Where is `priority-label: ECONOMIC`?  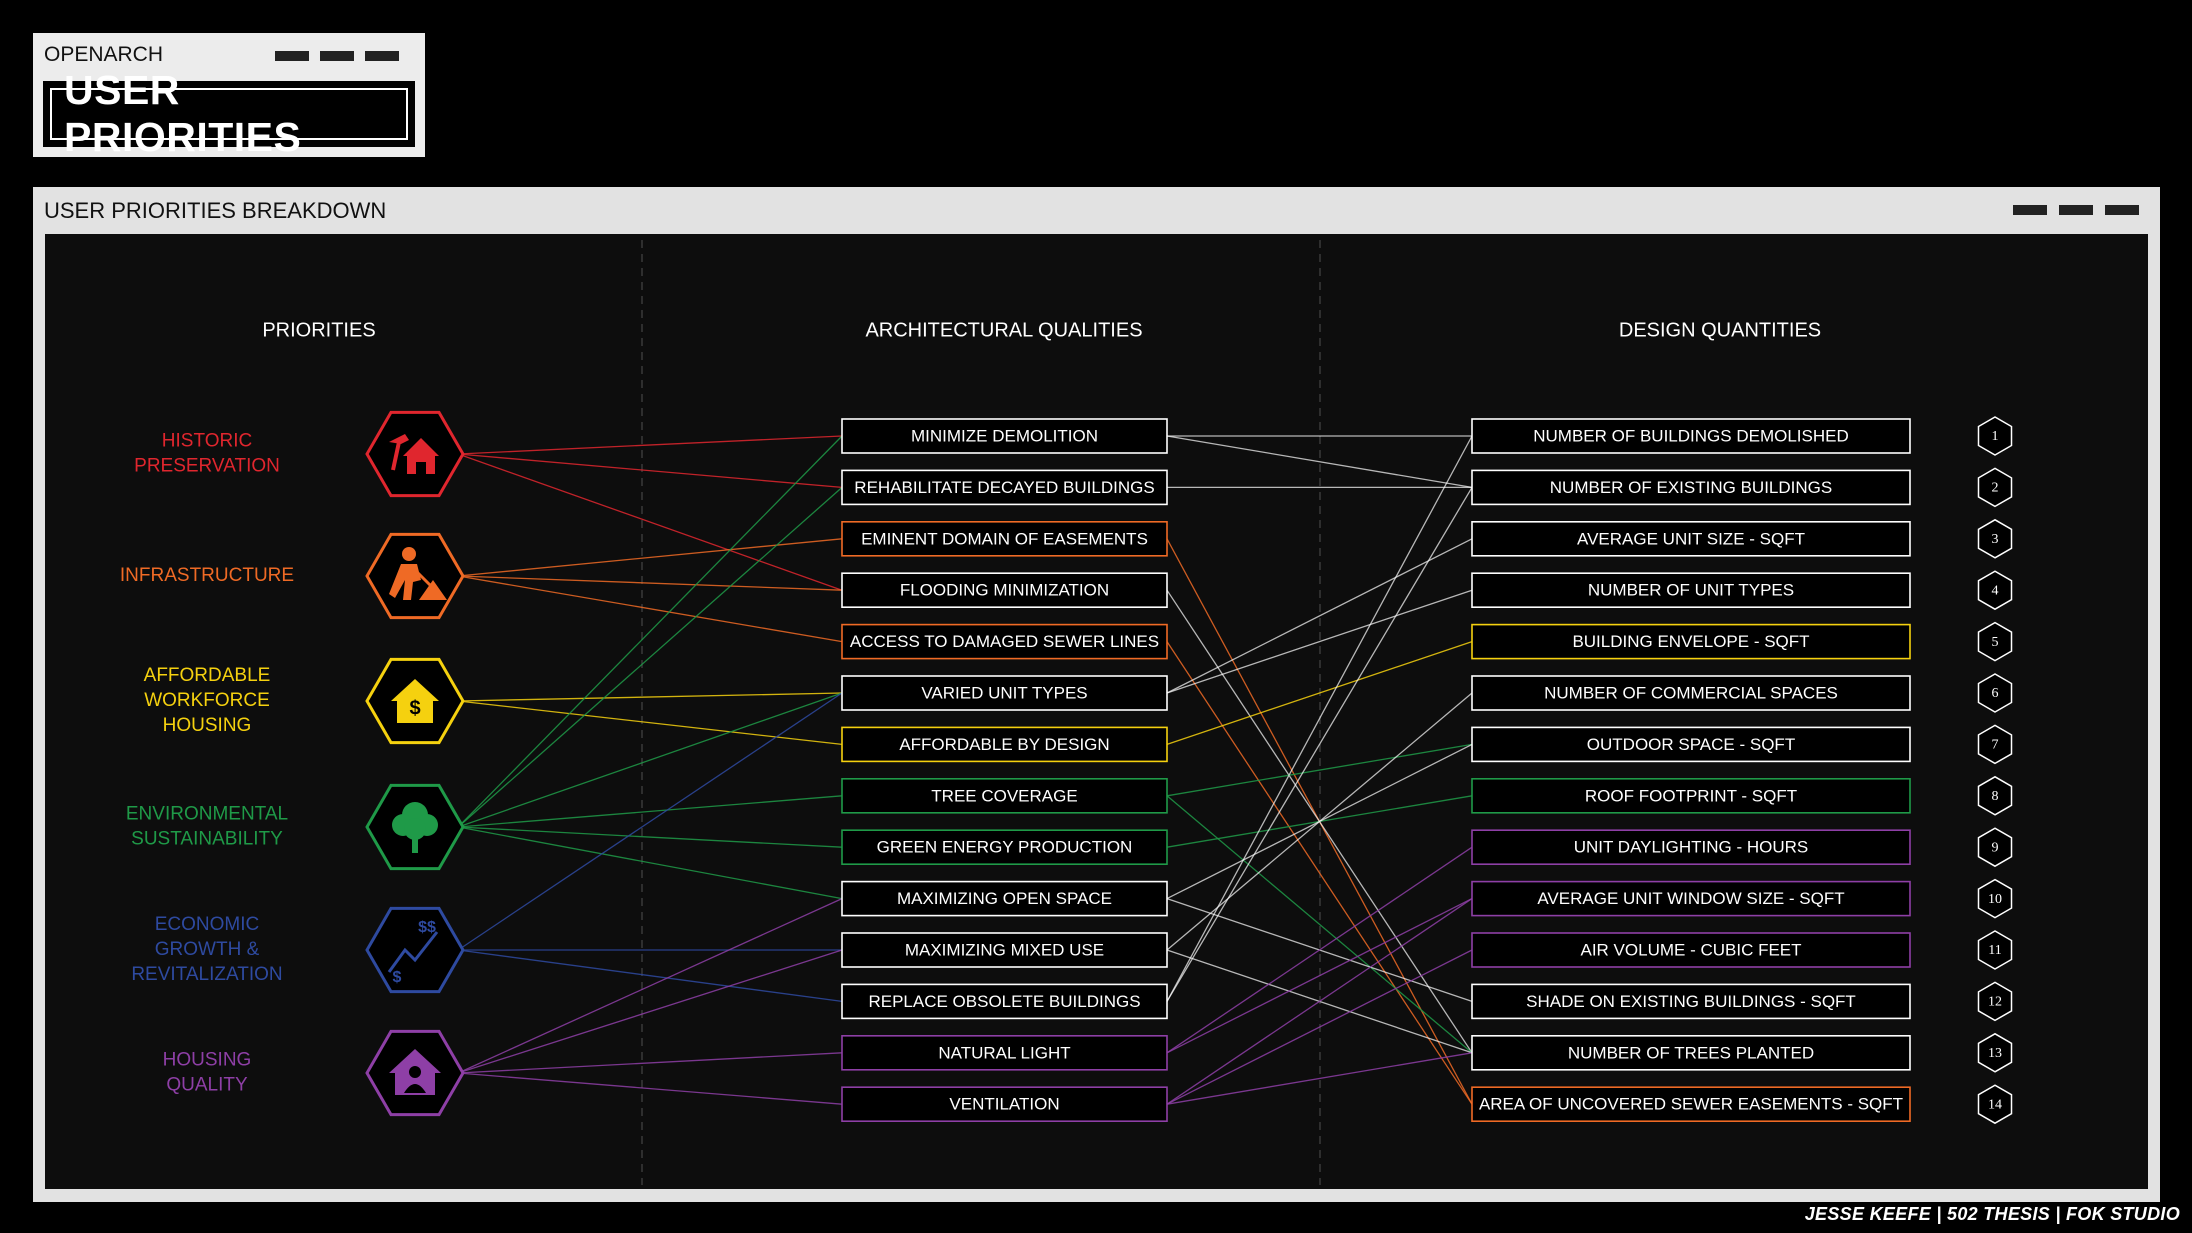
priority-label: ECONOMIC is located at coordinates (207, 924).